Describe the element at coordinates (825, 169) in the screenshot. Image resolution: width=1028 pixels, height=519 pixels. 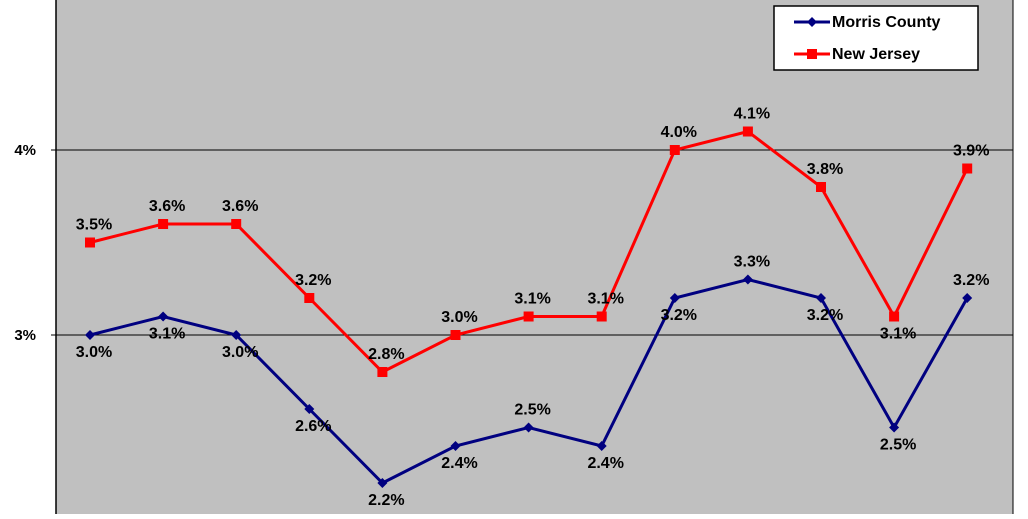
I see `data-label: 3.8%` at that location.